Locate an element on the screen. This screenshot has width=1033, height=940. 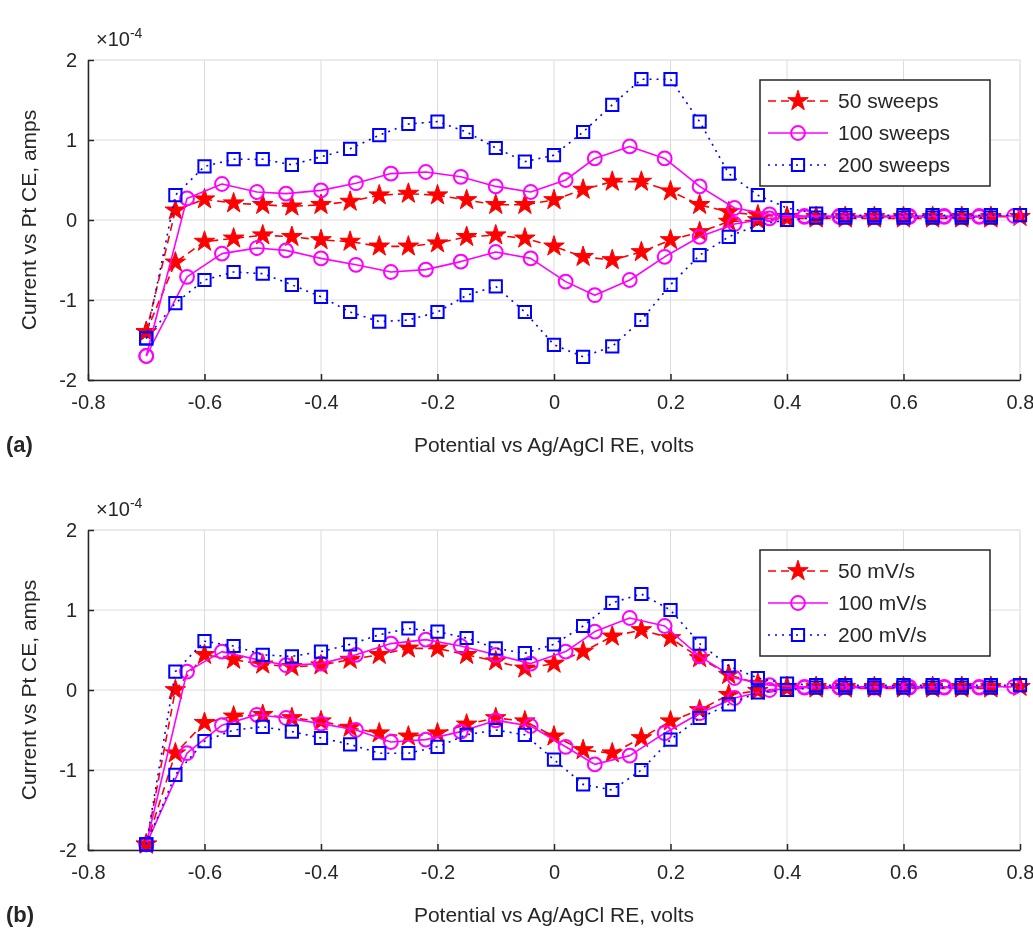
legend-label: 50 sweeps is located at coordinates (888, 101).